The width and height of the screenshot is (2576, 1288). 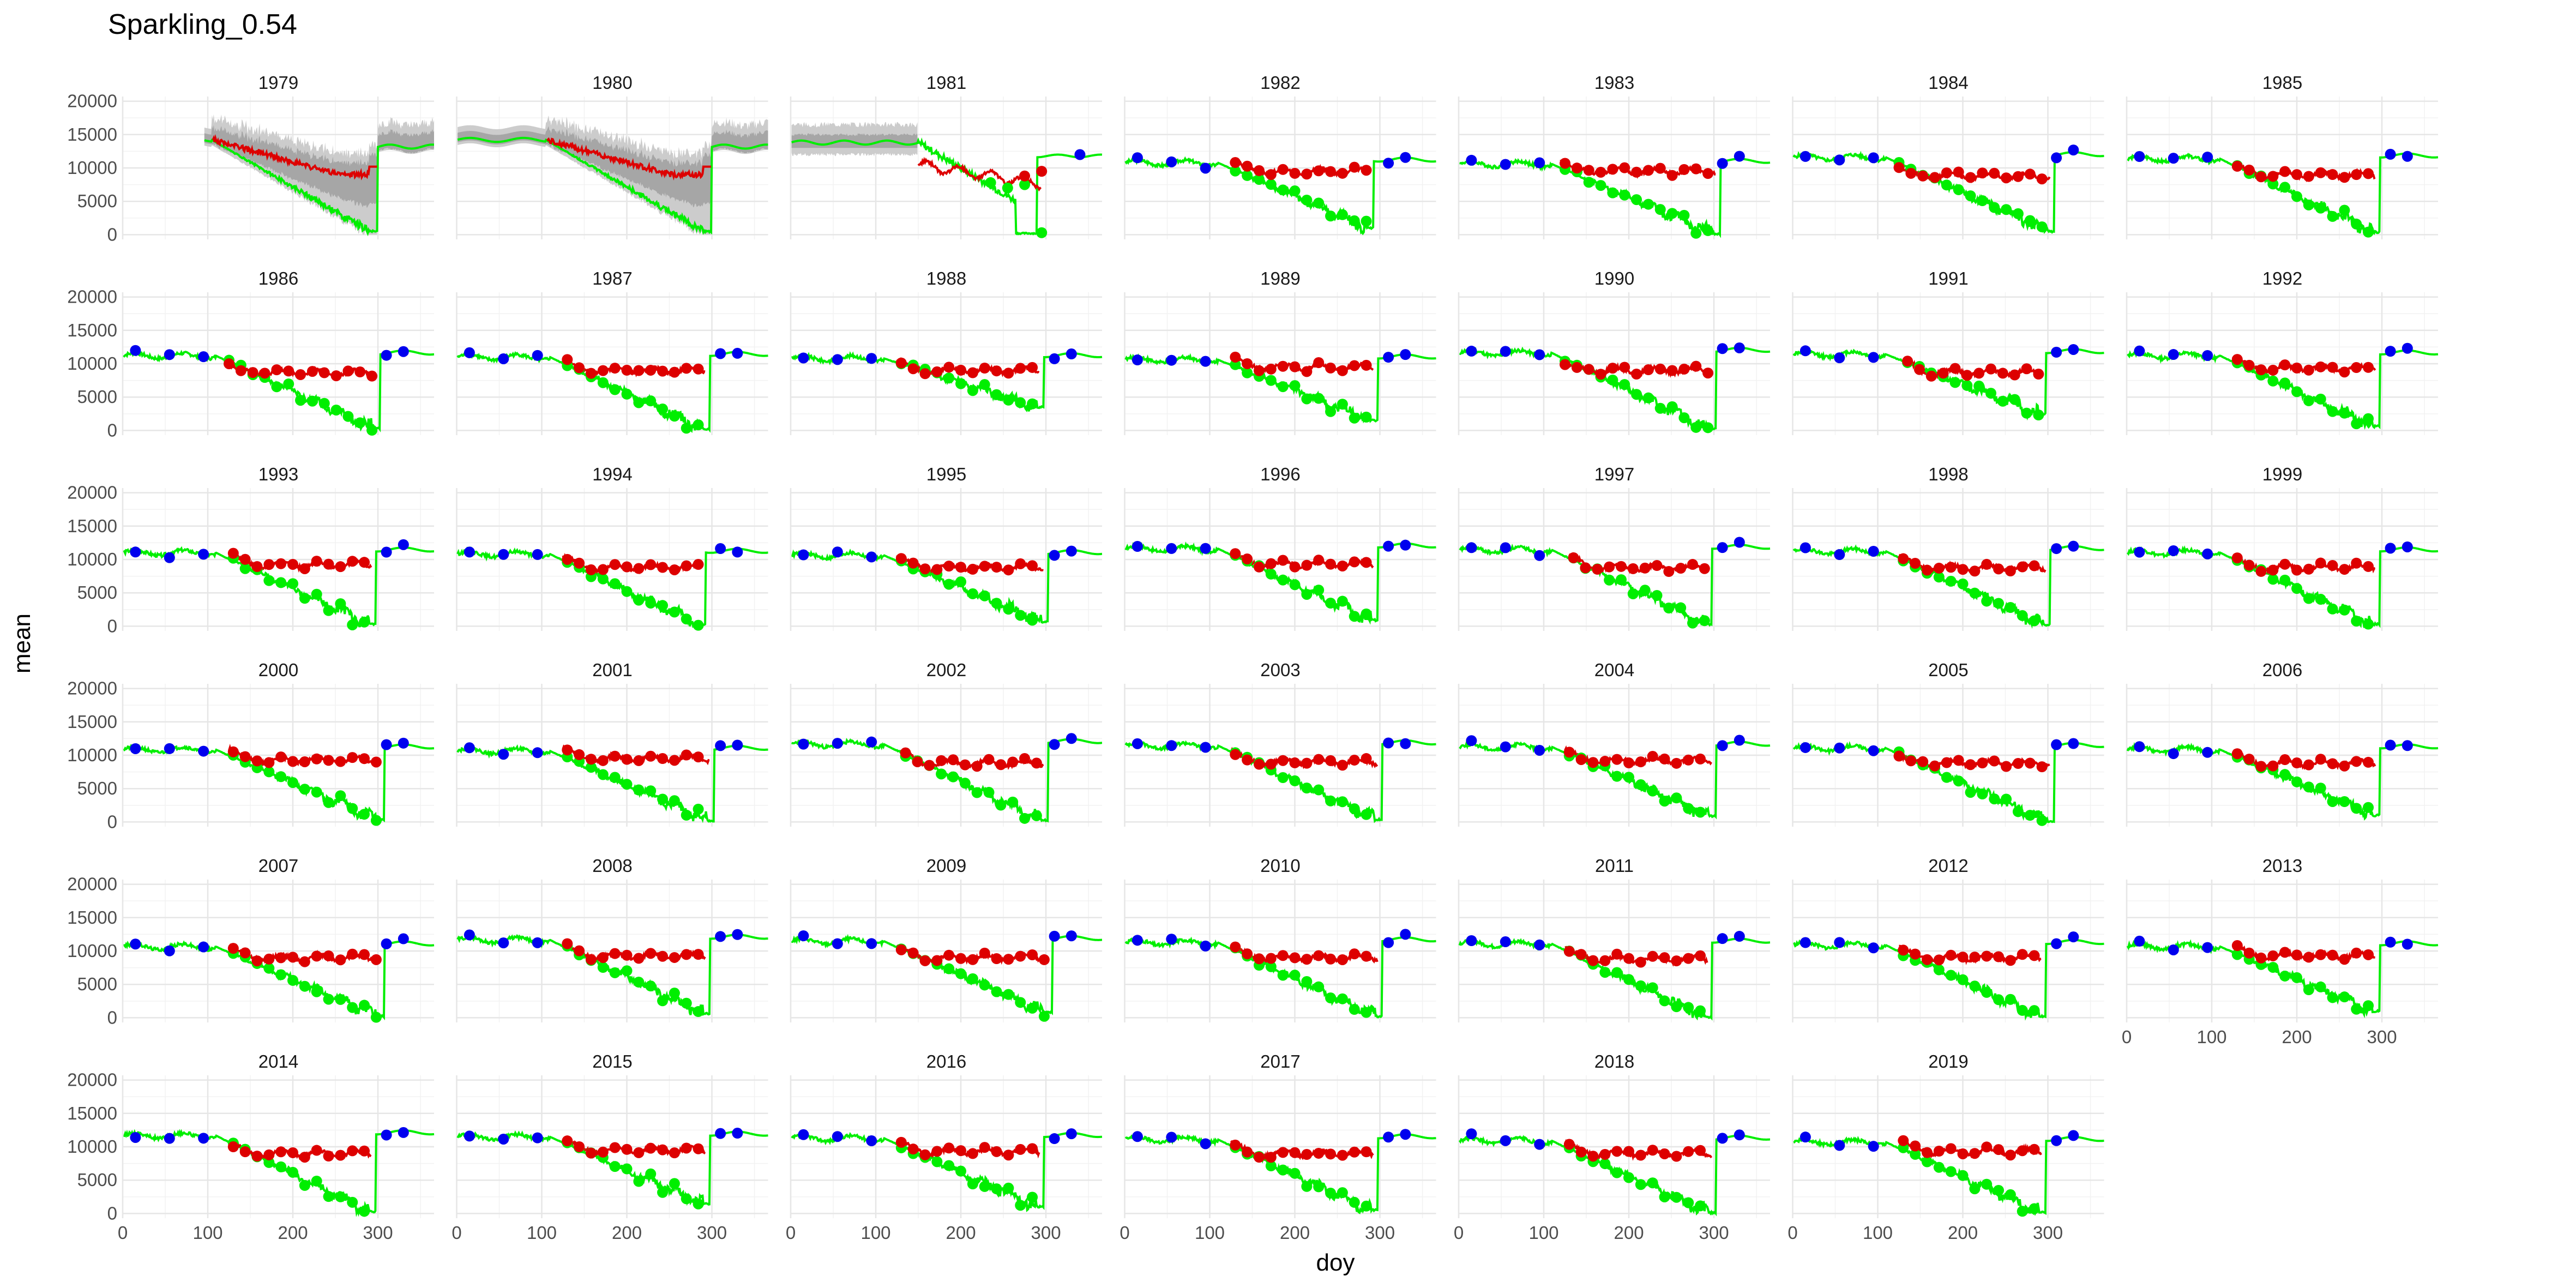 What do you see at coordinates (1614, 351) in the screenshot?
I see `facet-panel-1990: 1990` at bounding box center [1614, 351].